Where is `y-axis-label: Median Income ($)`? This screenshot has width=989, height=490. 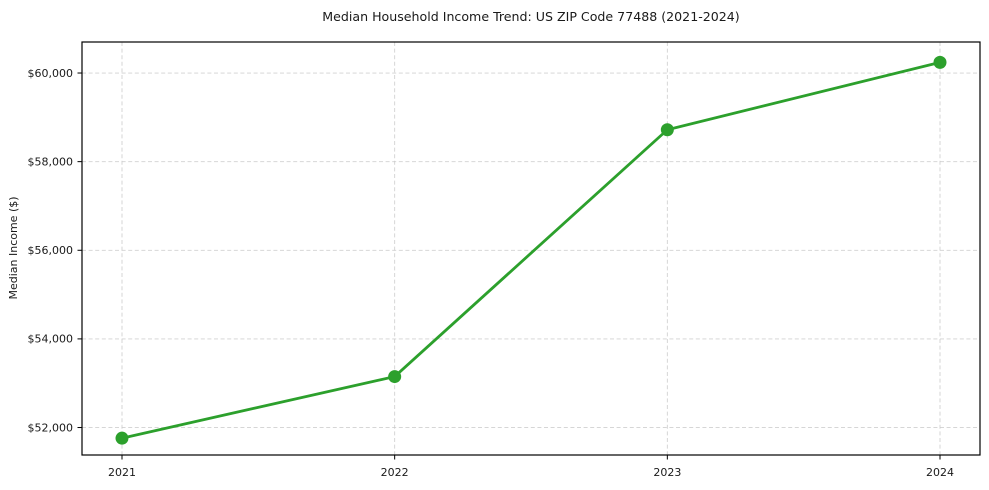 y-axis-label: Median Income ($) is located at coordinates (13, 247).